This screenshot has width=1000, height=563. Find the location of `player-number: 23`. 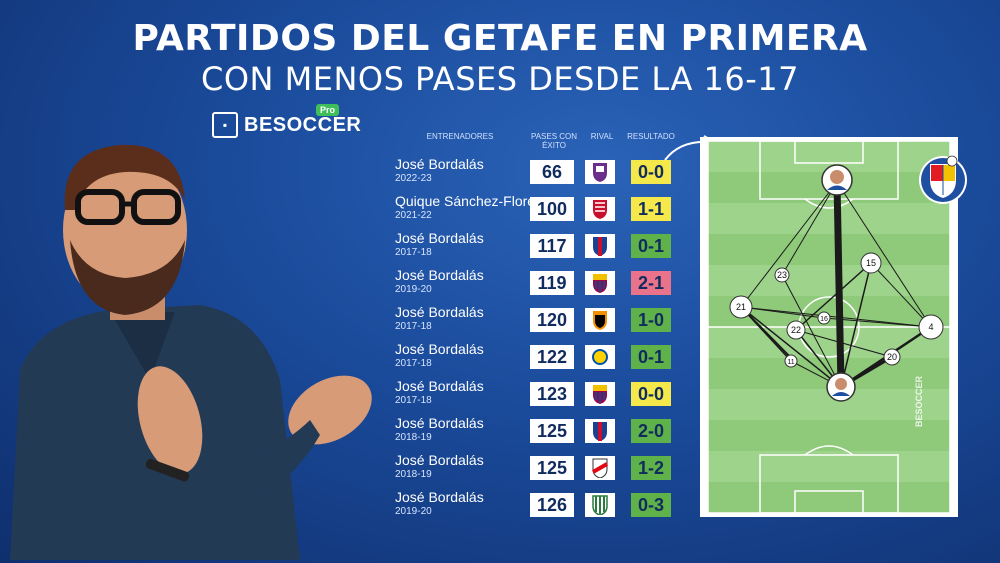

player-number: 23 is located at coordinates (782, 275).